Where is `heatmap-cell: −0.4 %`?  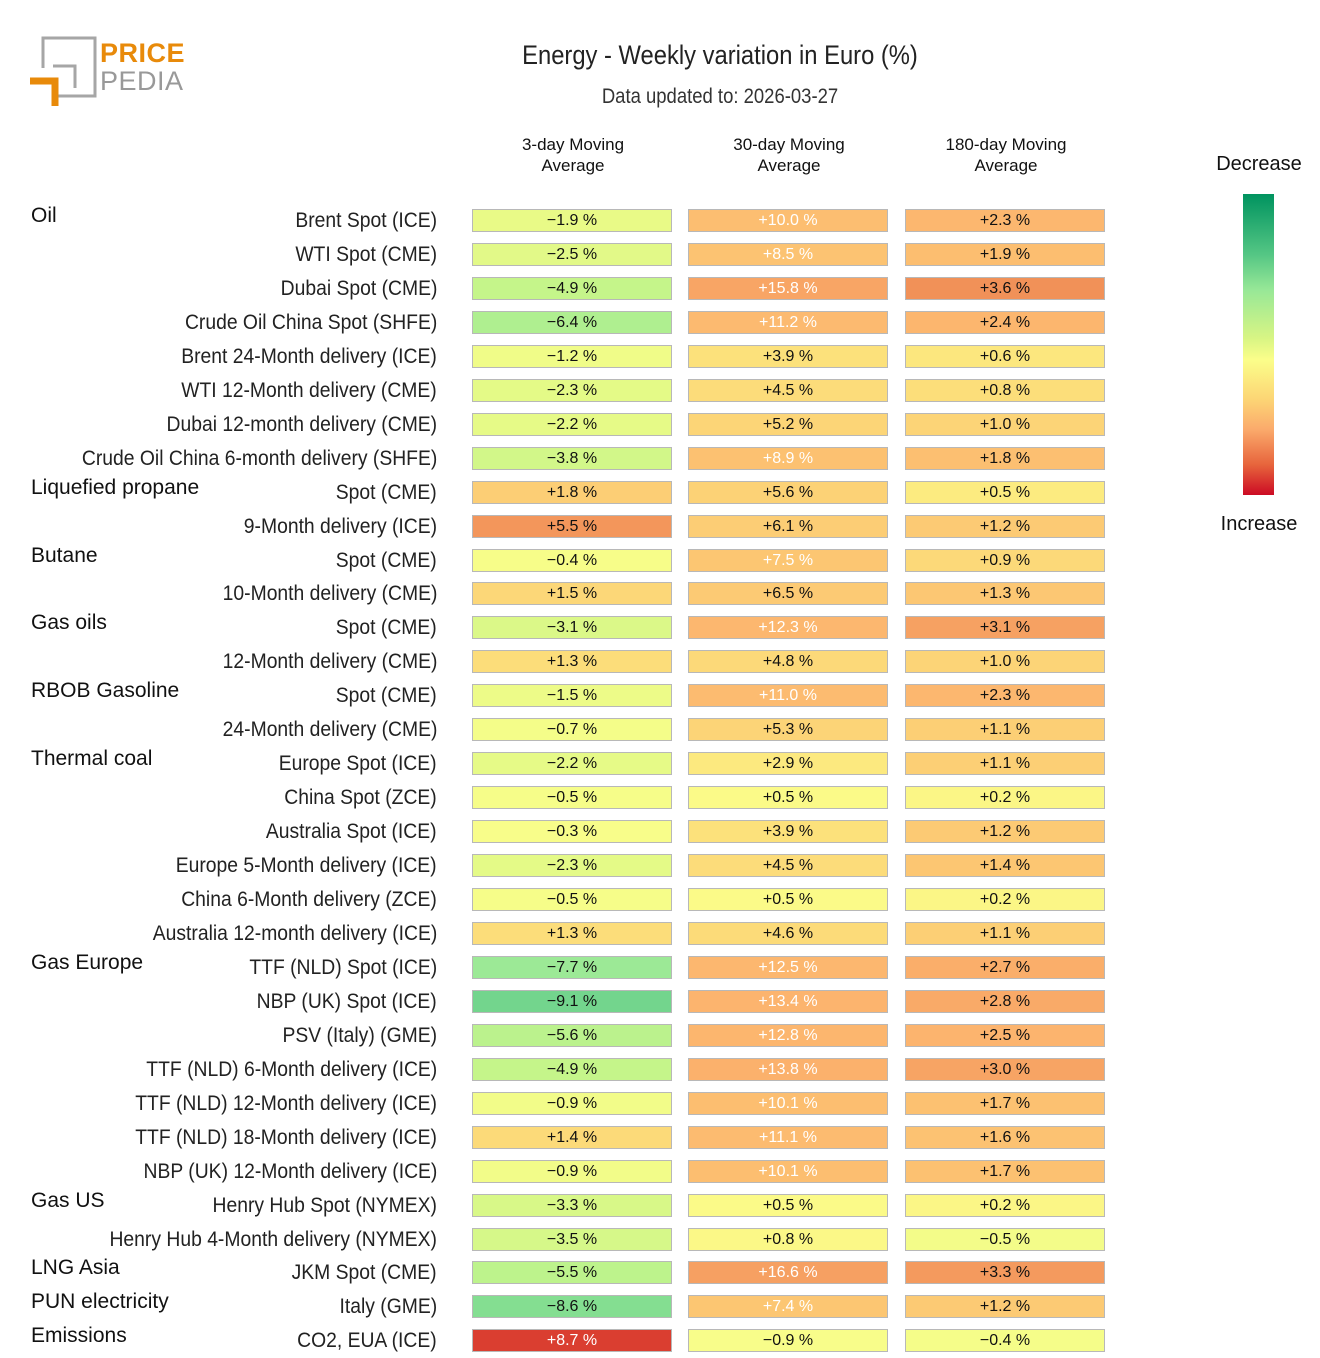
heatmap-cell: −0.4 % is located at coordinates (572, 560).